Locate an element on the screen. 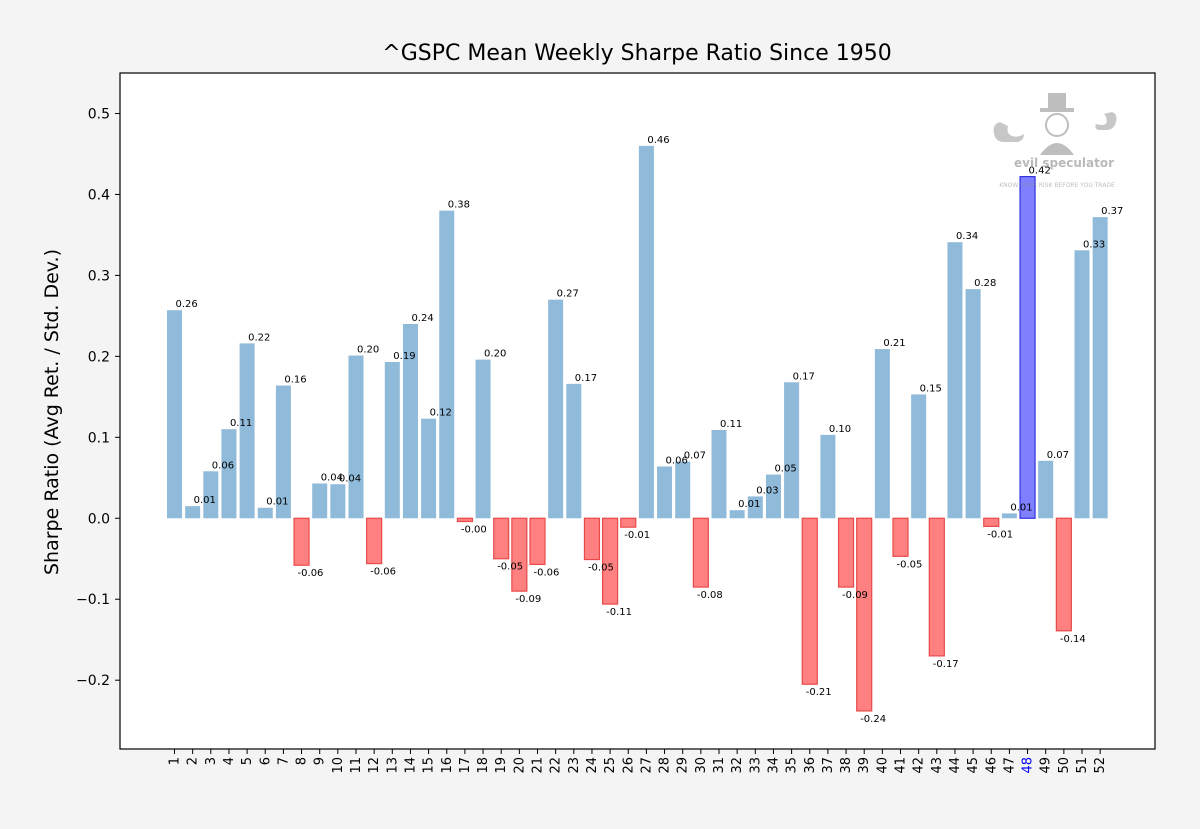  value-label-week-24: -0.05 is located at coordinates (601, 568).